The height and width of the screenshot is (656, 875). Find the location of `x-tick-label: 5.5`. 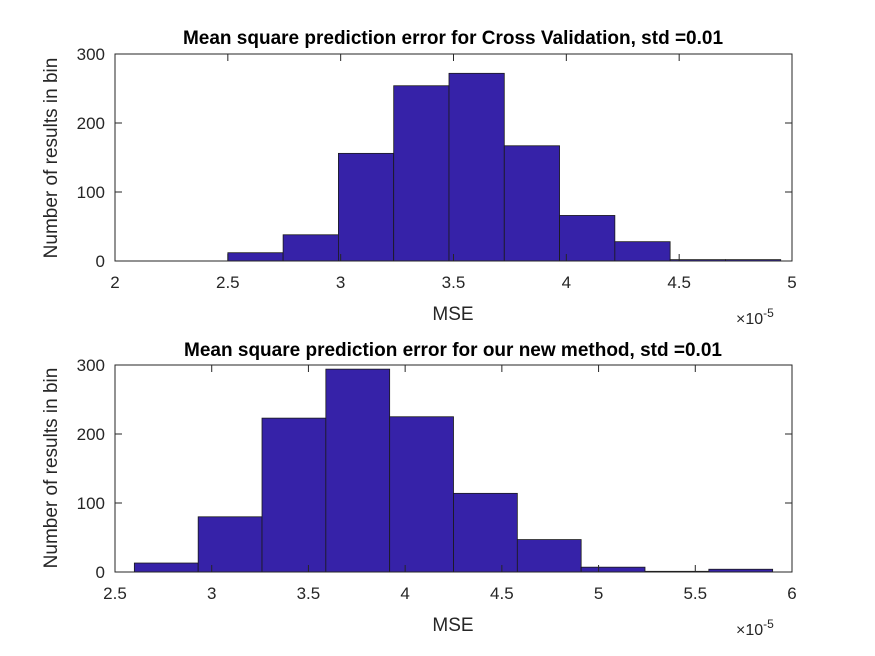

x-tick-label: 5.5 is located at coordinates (695, 593).